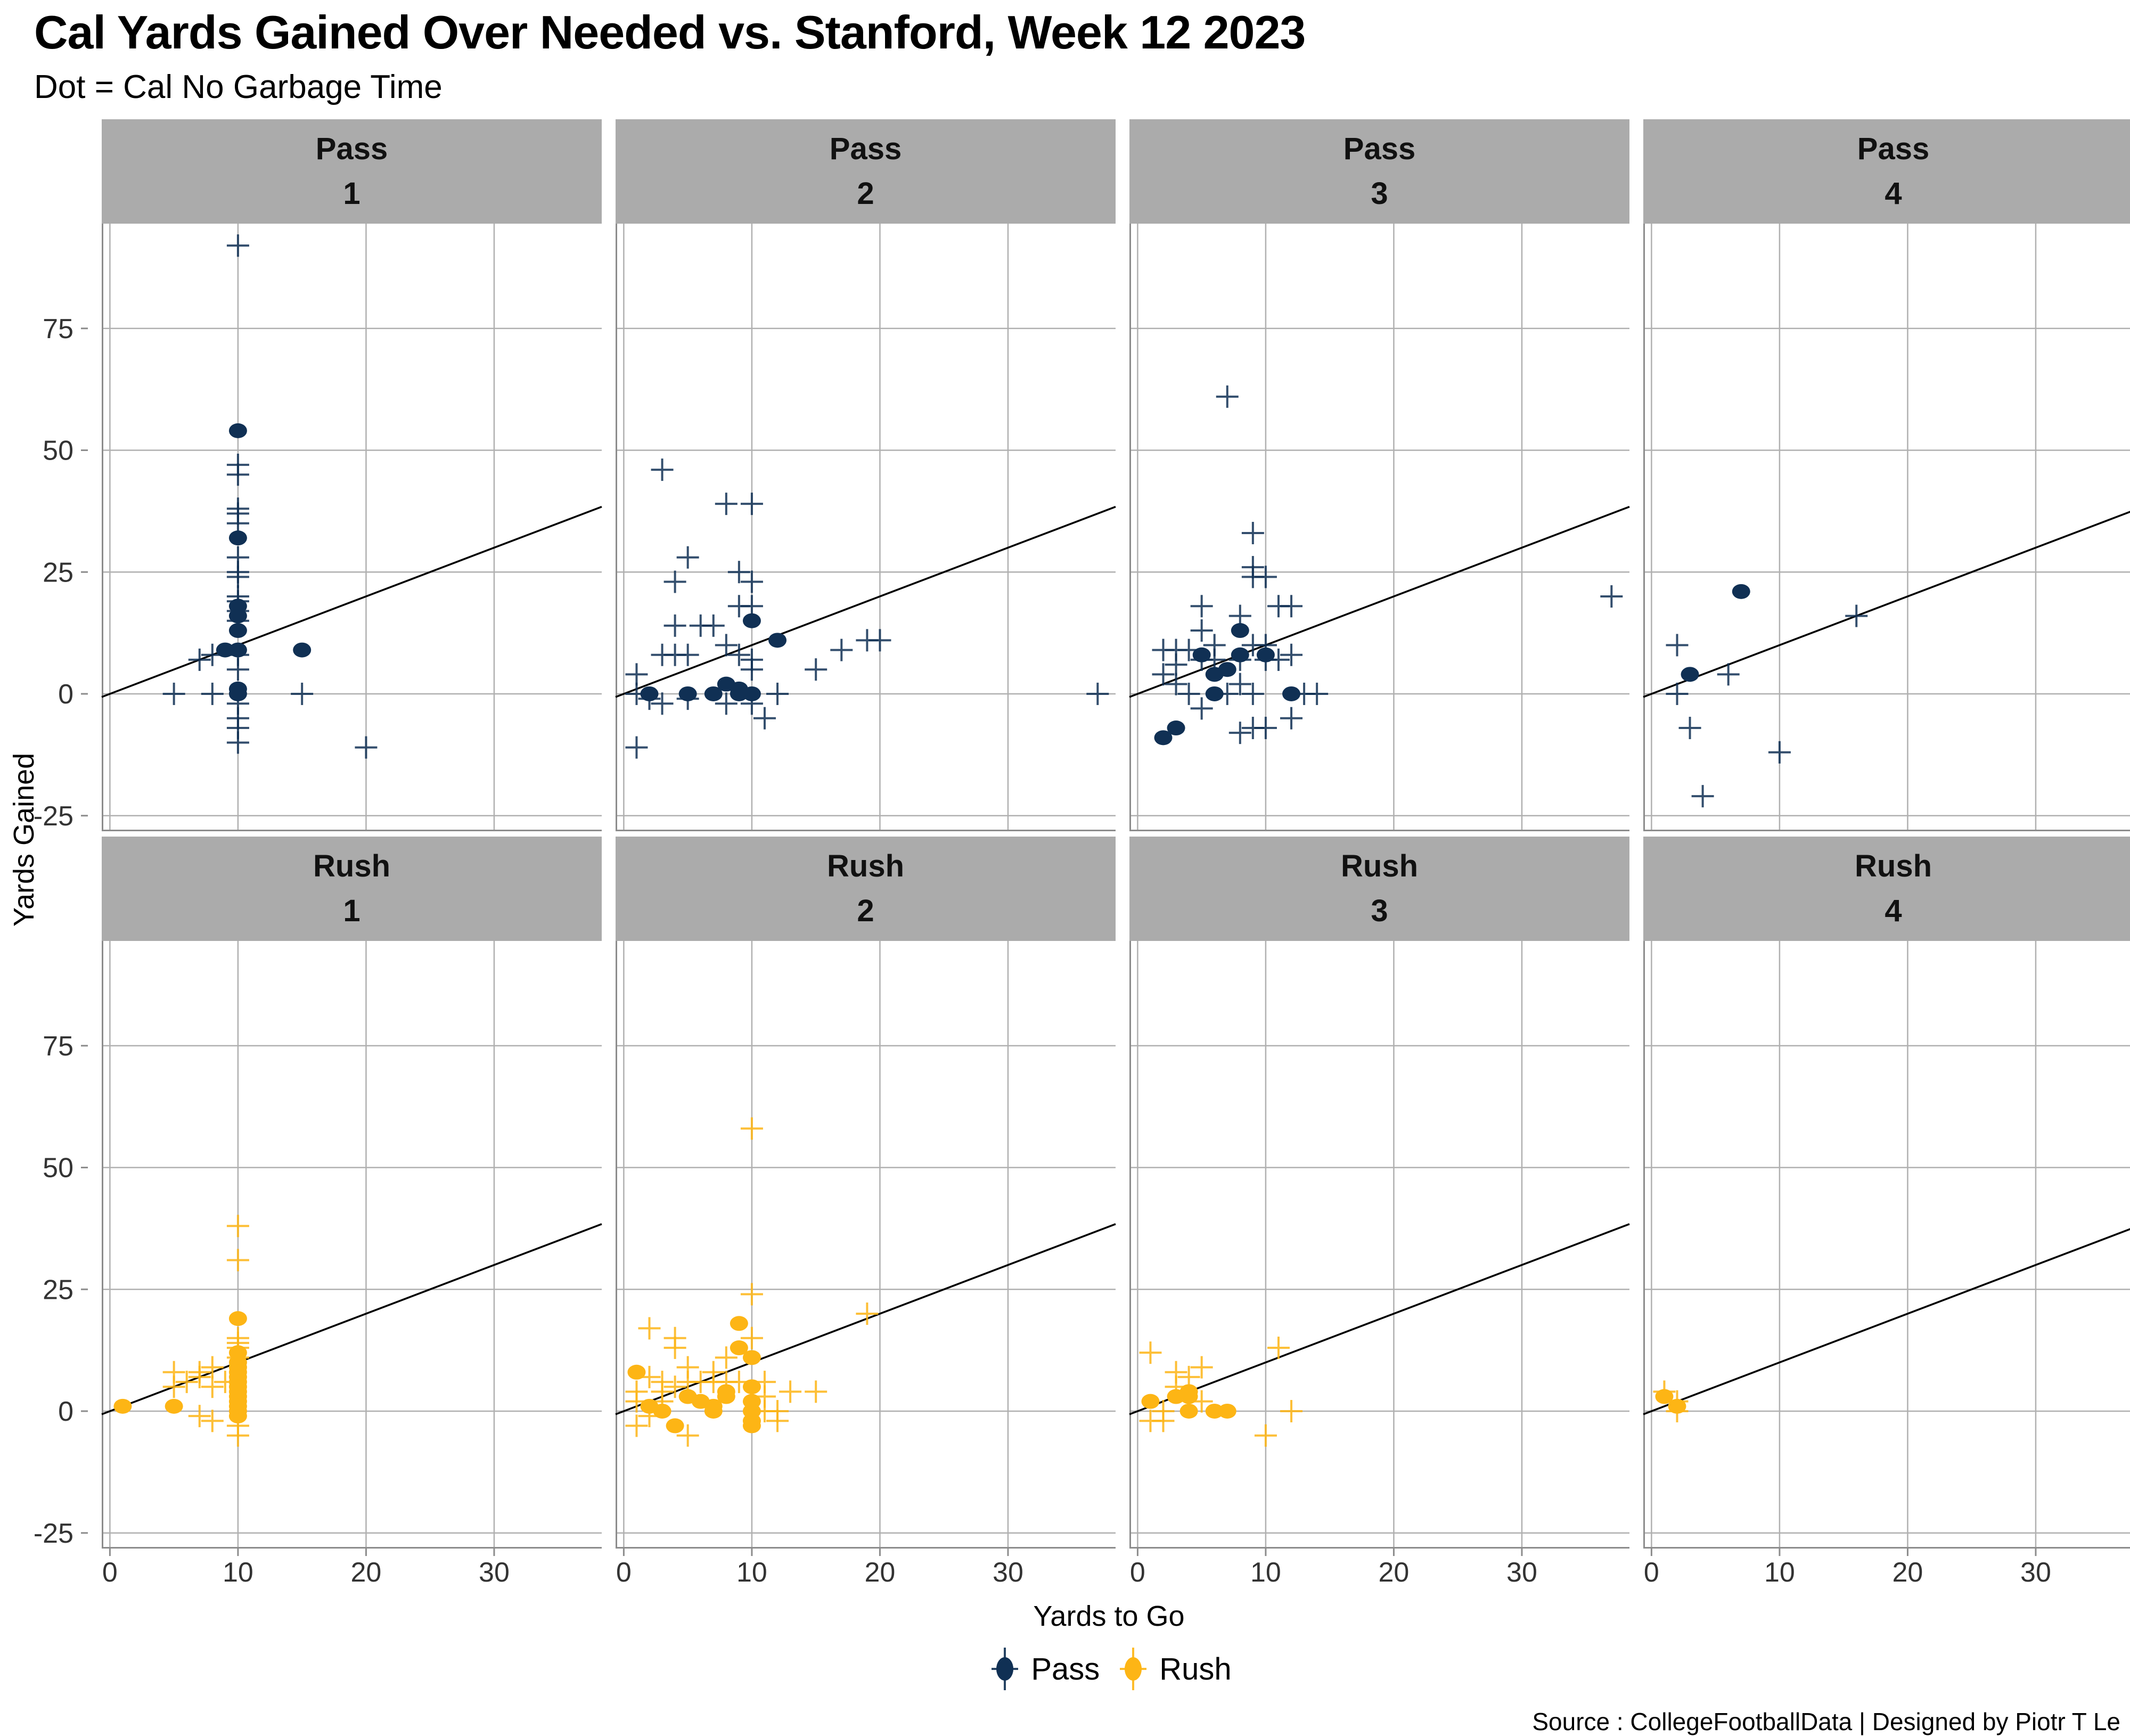 This screenshot has width=2130, height=1736. I want to click on facet-strip-pass-4: Pass 4, so click(1886, 171).